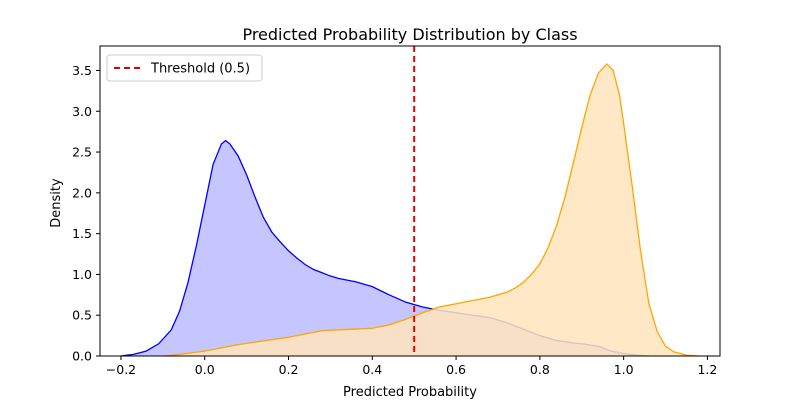 The image size is (800, 400). Describe the element at coordinates (456, 369) in the screenshot. I see `x-tick-label: 0.6` at that location.